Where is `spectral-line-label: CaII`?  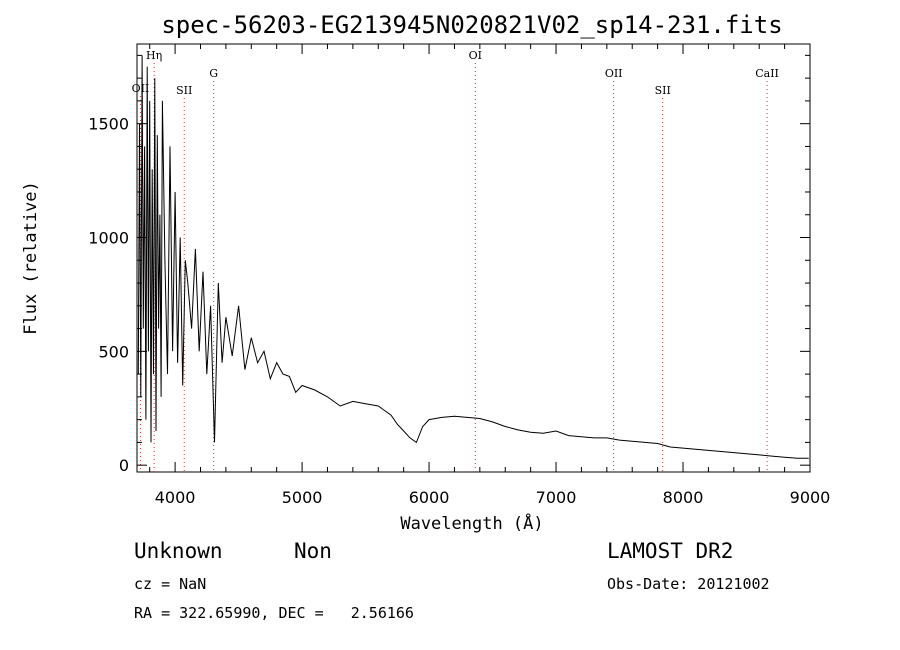 spectral-line-label: CaII is located at coordinates (767, 73).